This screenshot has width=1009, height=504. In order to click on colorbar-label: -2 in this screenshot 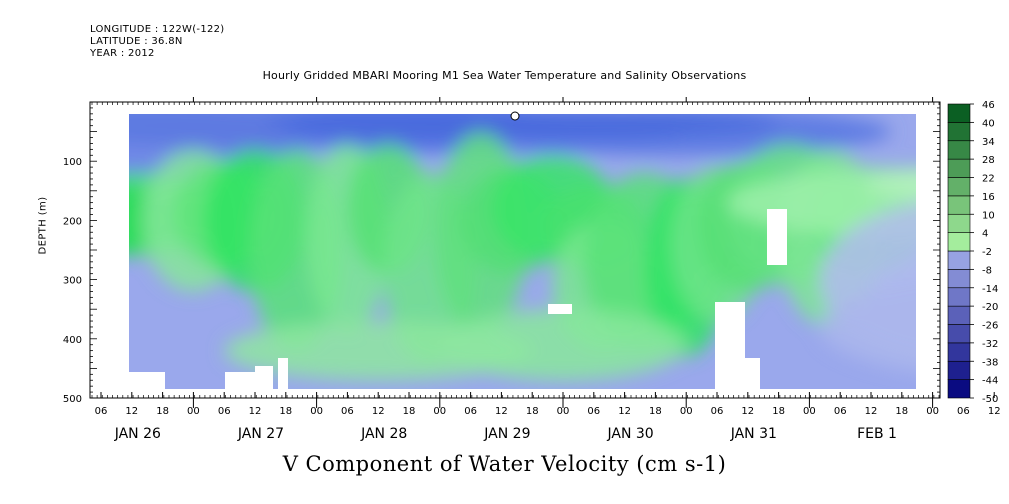, I will do `click(987, 252)`.